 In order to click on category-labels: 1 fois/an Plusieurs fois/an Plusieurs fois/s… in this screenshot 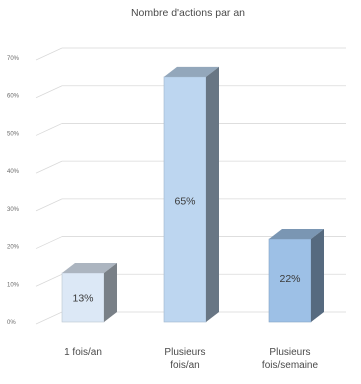, I will do `click(191, 359)`.